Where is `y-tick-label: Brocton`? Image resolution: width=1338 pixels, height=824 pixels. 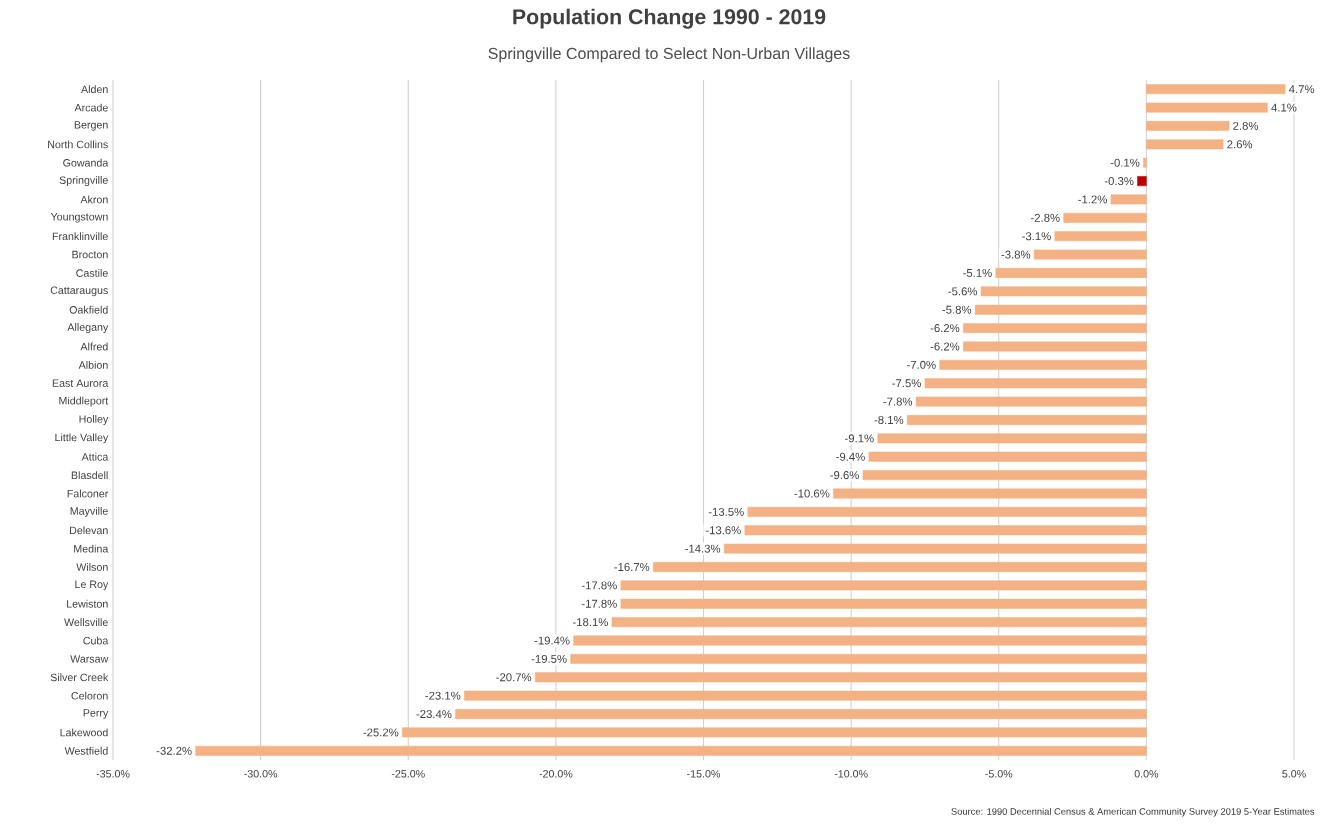 y-tick-label: Brocton is located at coordinates (90, 254).